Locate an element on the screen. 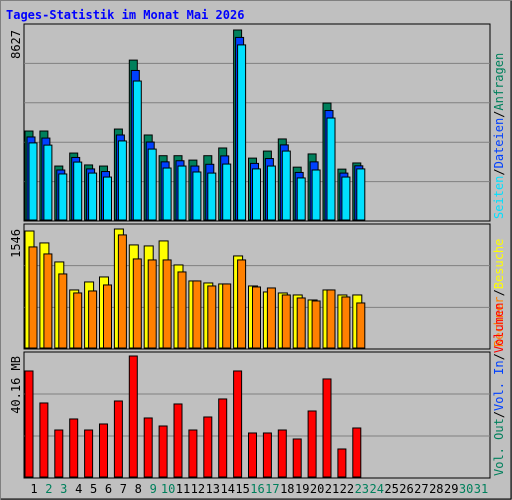  legend-entry: Vol. In is located at coordinates (499, 385).